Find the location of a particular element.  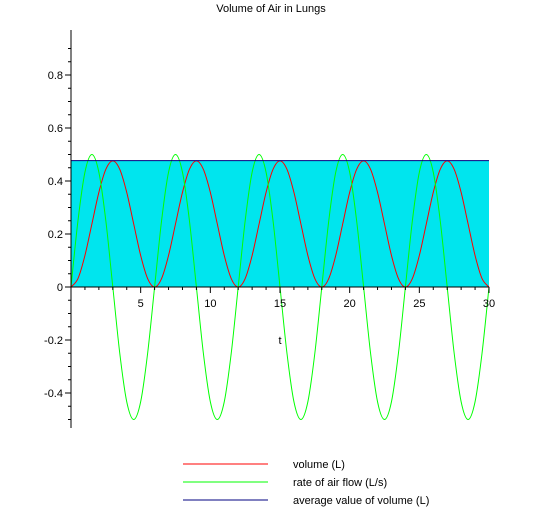

y-tick-label: 0 is located at coordinates (60, 288).